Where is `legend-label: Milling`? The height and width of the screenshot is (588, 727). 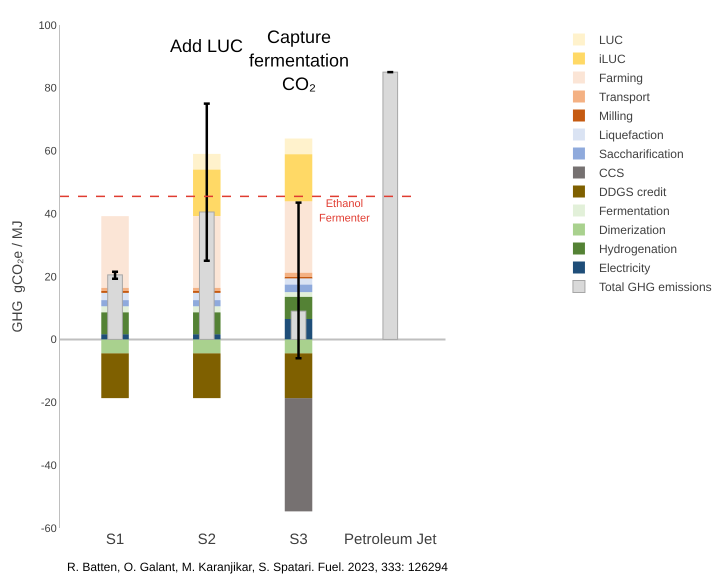
legend-label: Milling is located at coordinates (615, 116).